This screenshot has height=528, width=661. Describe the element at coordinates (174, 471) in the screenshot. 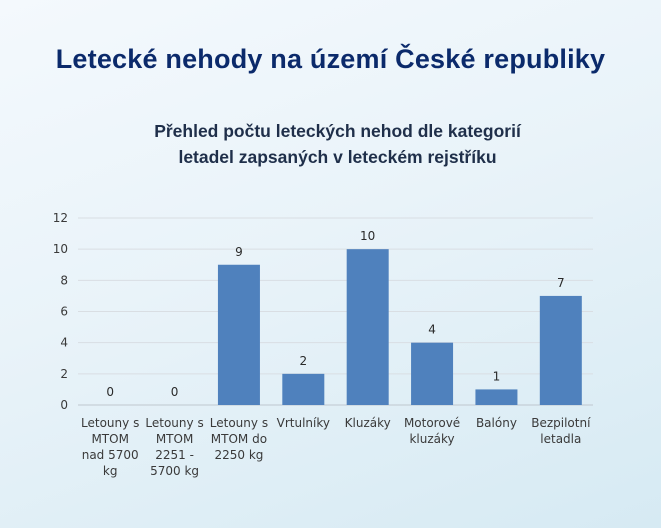

I see `category-label: 5700 kg` at that location.